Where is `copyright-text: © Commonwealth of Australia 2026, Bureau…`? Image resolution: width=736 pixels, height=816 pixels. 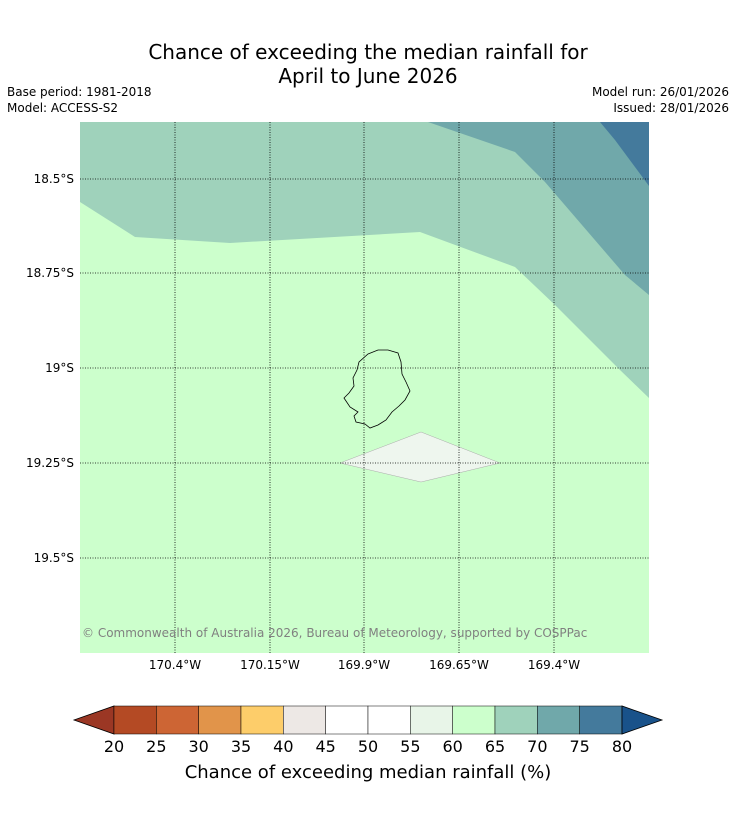 copyright-text: © Commonwealth of Australia 2026, Bureau… is located at coordinates (334, 633).